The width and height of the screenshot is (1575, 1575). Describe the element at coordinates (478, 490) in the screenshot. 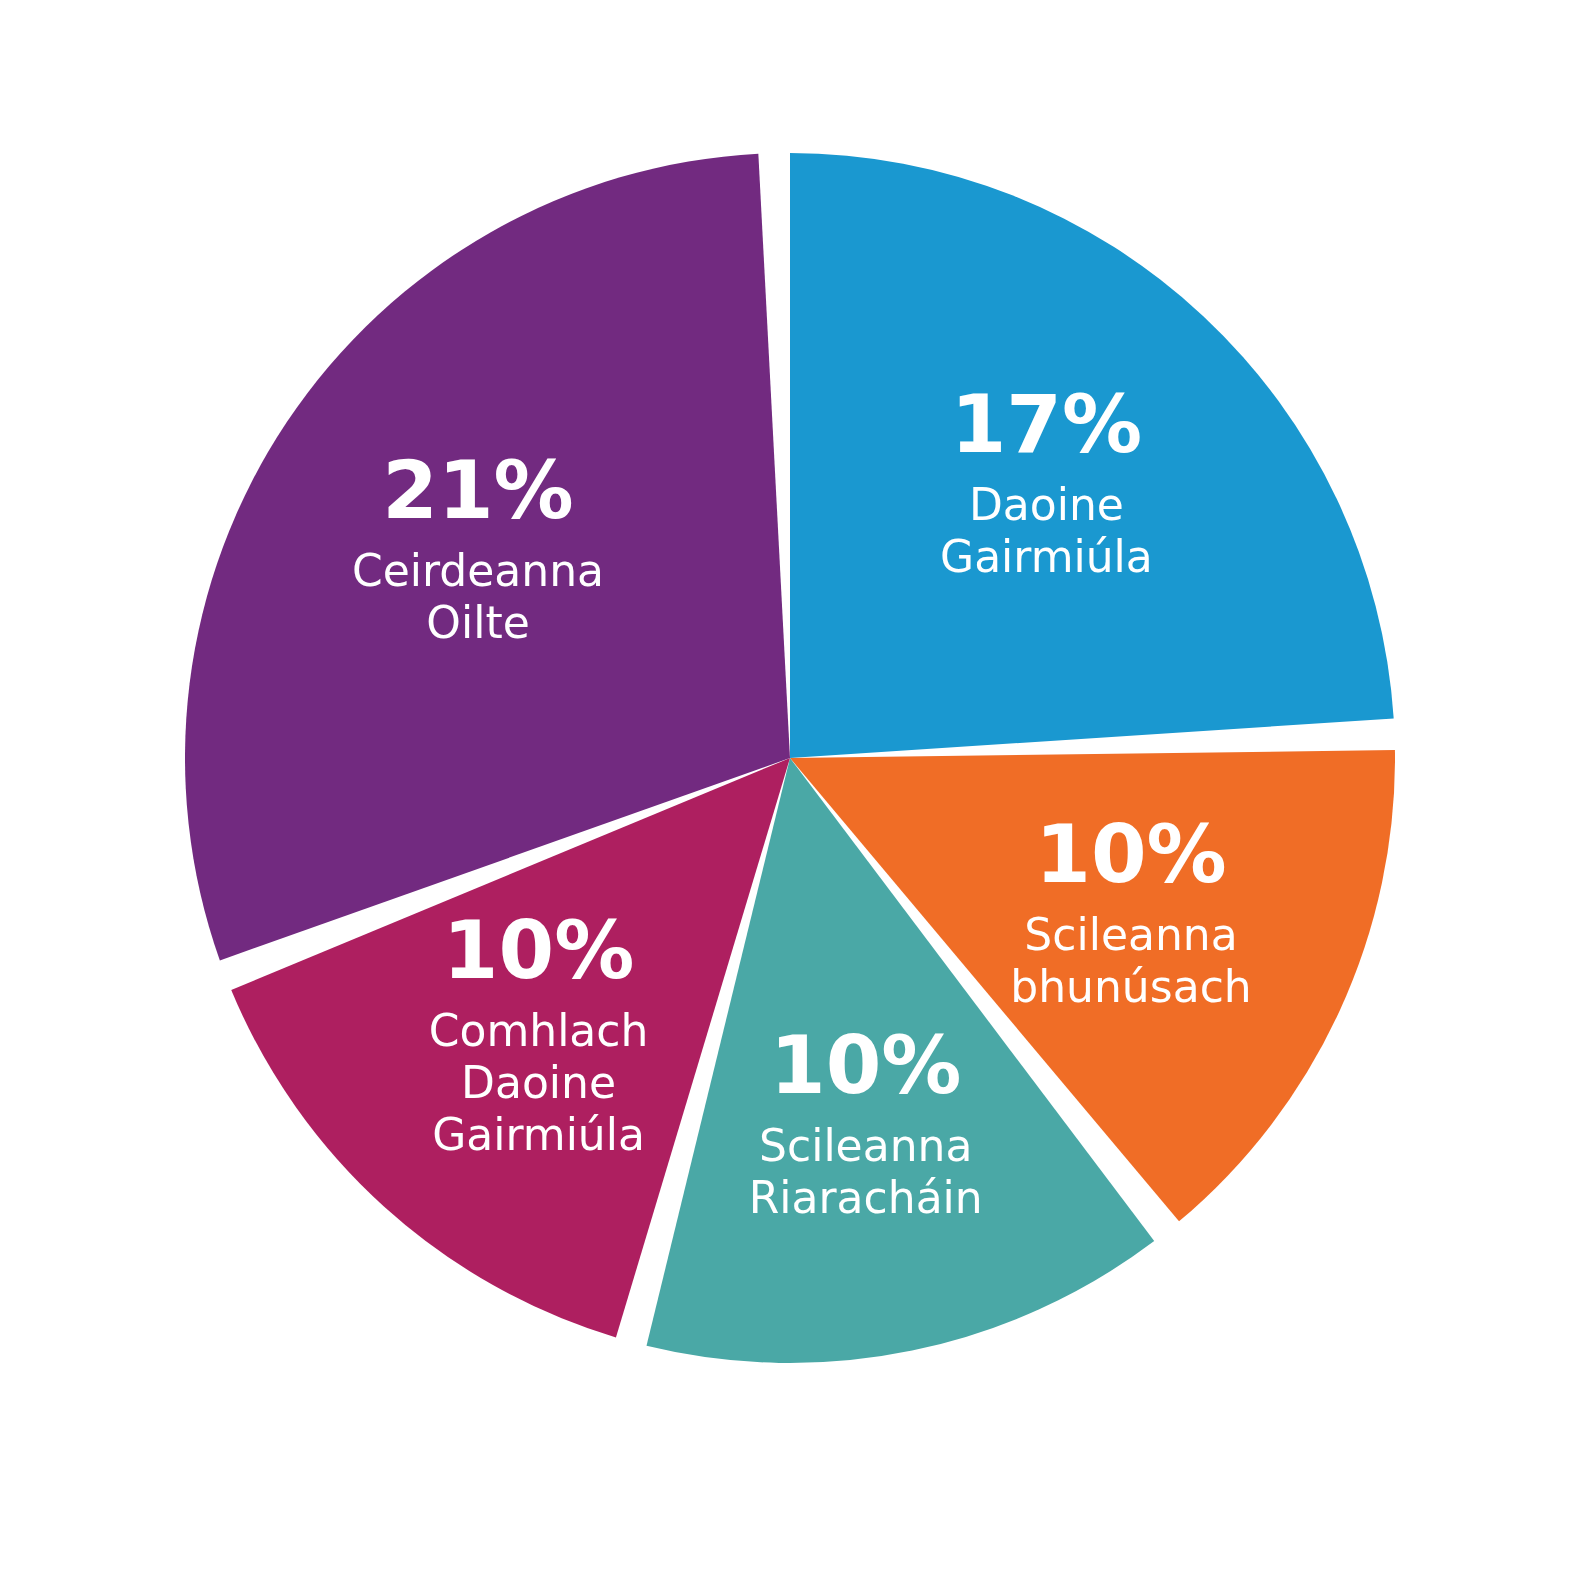

I see `data-label: 21%` at that location.